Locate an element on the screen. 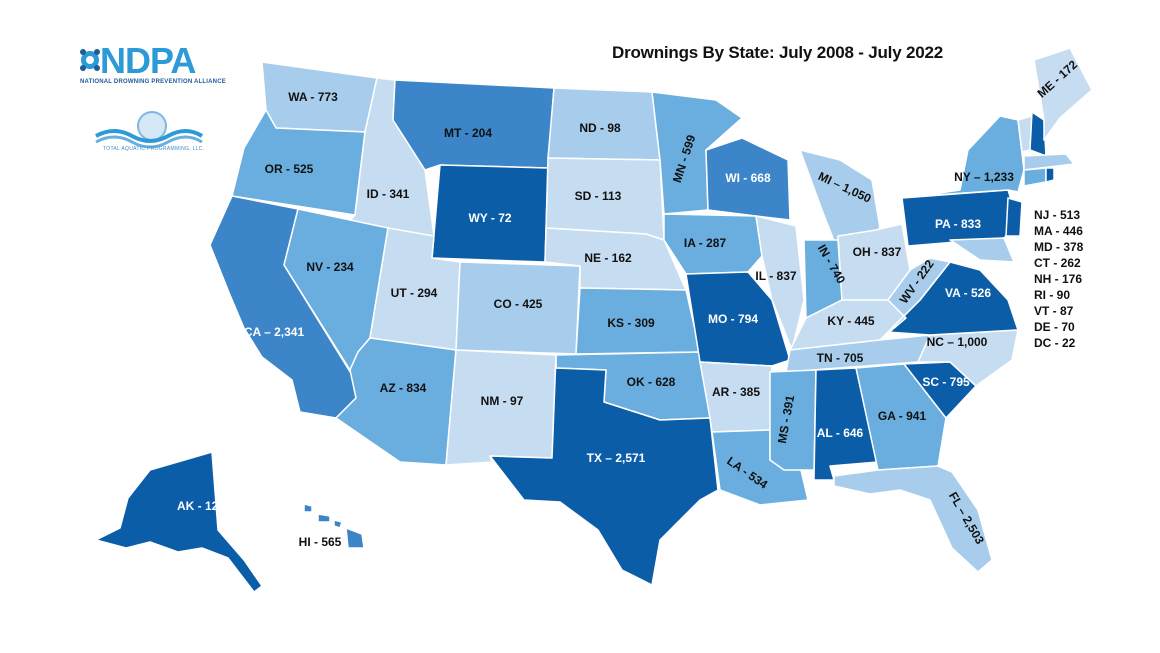 Image resolution: width=1160 pixels, height=653 pixels. state-label-wi: WI - 668 is located at coordinates (748, 178).